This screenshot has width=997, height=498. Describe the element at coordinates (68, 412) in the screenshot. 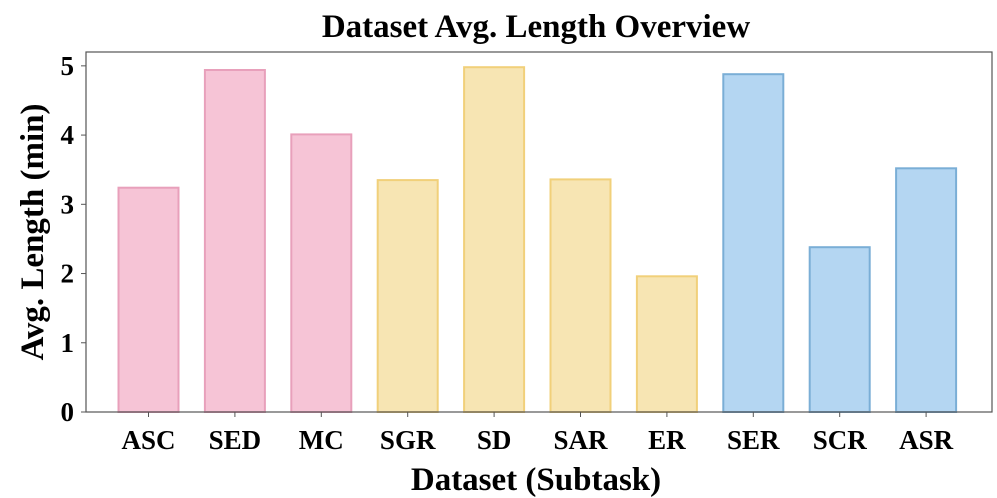

I see `y-tick-label: 0` at that location.